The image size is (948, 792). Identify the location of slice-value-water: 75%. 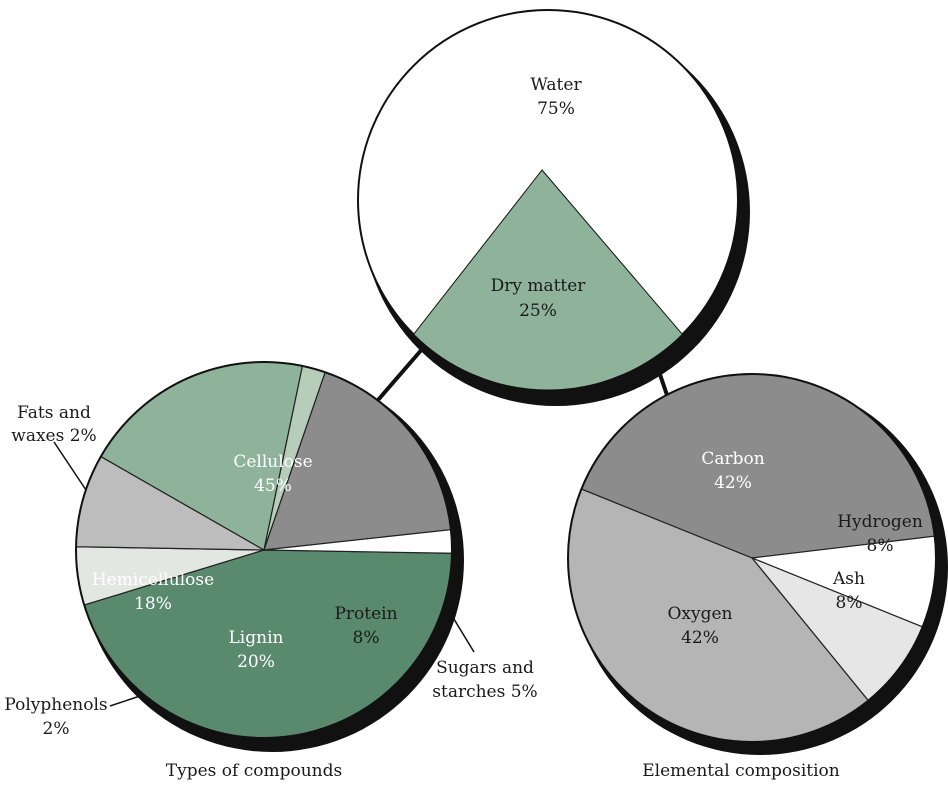
(556, 109).